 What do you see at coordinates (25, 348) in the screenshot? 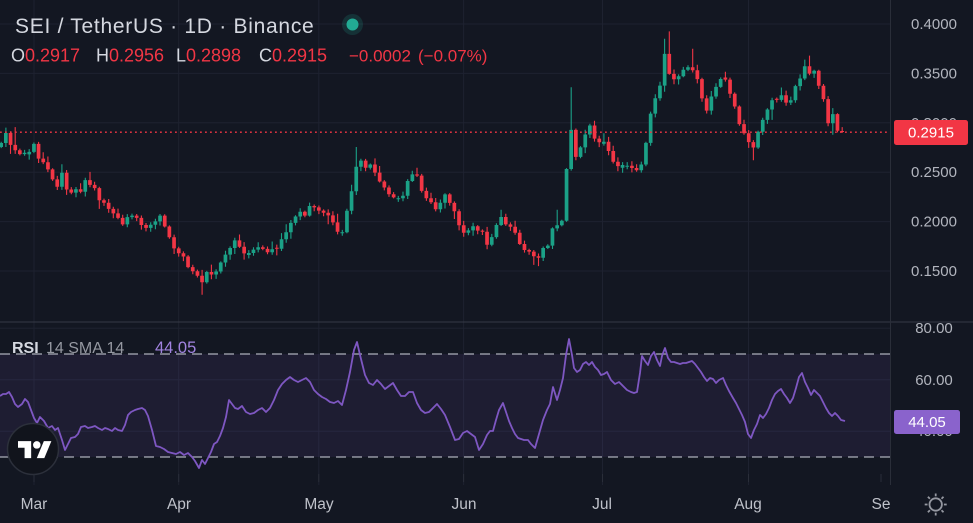
I see `svg-text: RSI` at bounding box center [25, 348].